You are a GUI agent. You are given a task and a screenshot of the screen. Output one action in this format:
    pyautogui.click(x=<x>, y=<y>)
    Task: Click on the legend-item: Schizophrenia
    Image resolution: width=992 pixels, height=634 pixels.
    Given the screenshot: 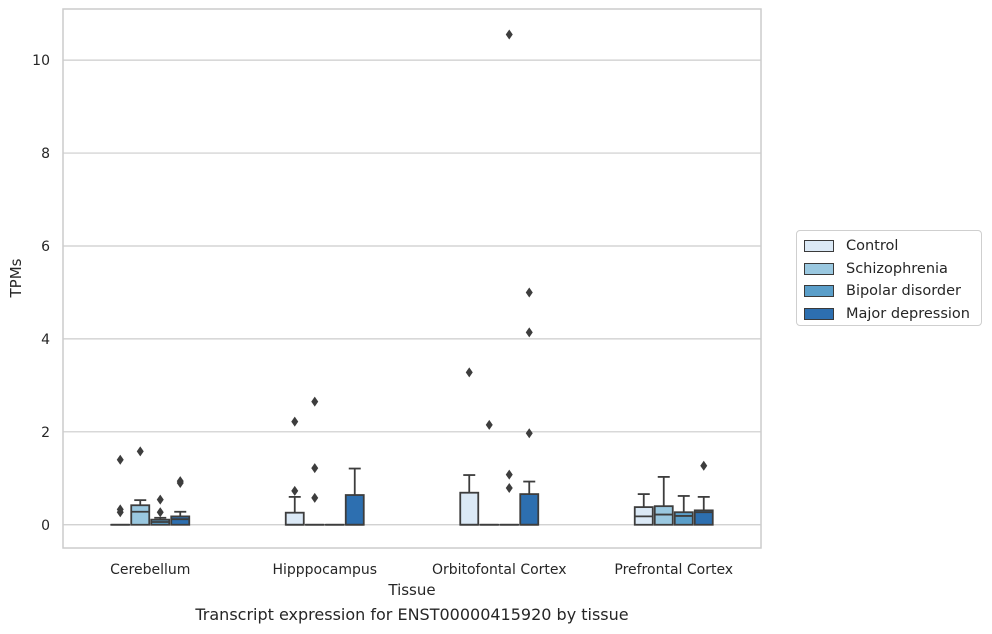 What is the action you would take?
    pyautogui.click(x=892, y=269)
    